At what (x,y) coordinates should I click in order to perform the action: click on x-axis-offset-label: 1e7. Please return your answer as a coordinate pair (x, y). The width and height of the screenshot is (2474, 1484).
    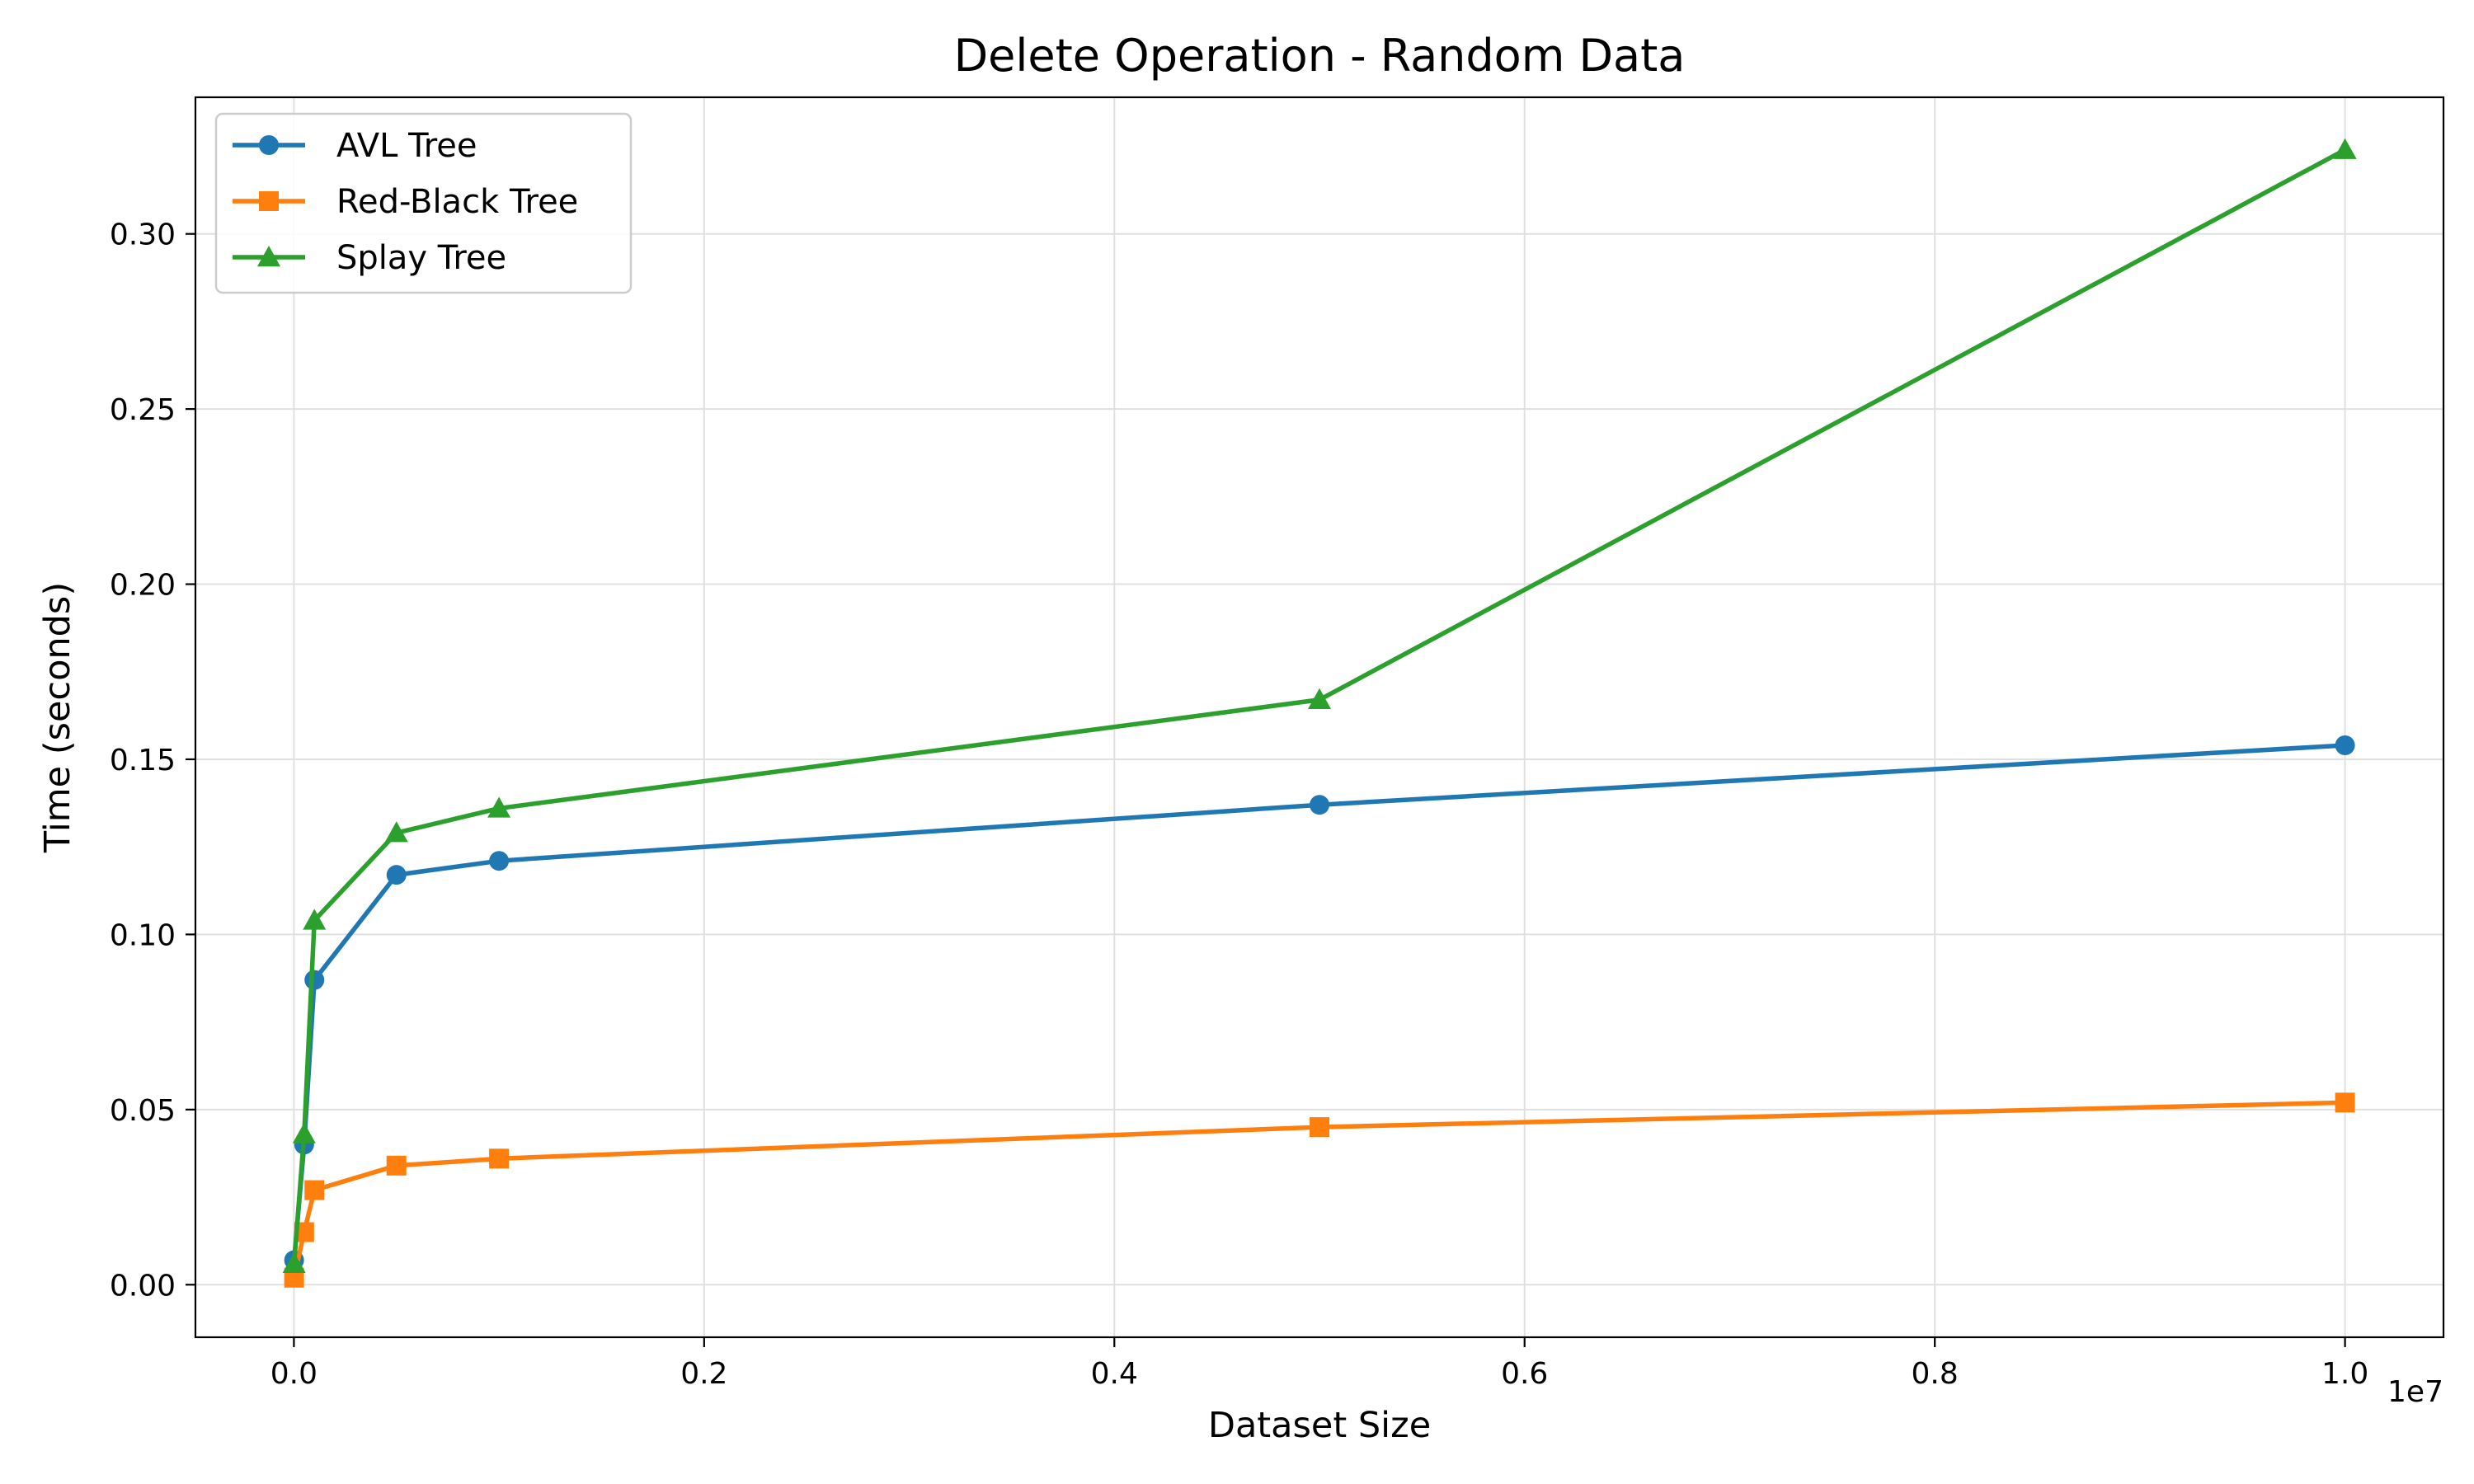
    Looking at the image, I should click on (2415, 1392).